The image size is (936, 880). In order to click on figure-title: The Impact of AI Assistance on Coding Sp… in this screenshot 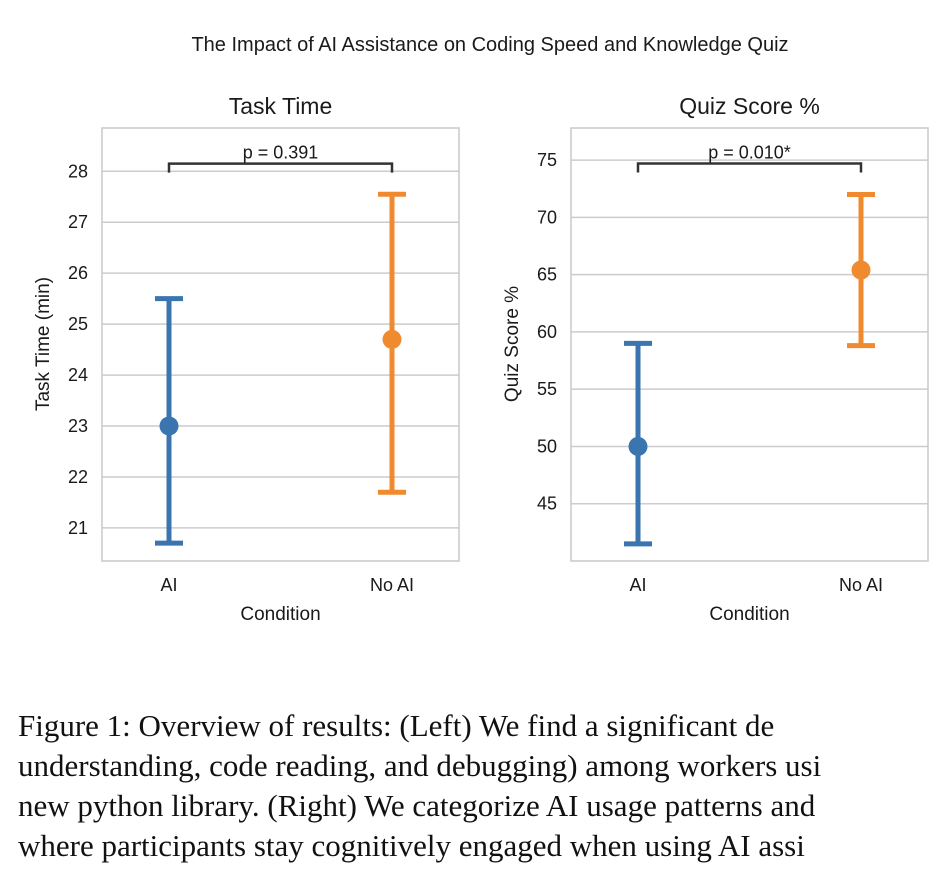, I will do `click(489, 45)`.